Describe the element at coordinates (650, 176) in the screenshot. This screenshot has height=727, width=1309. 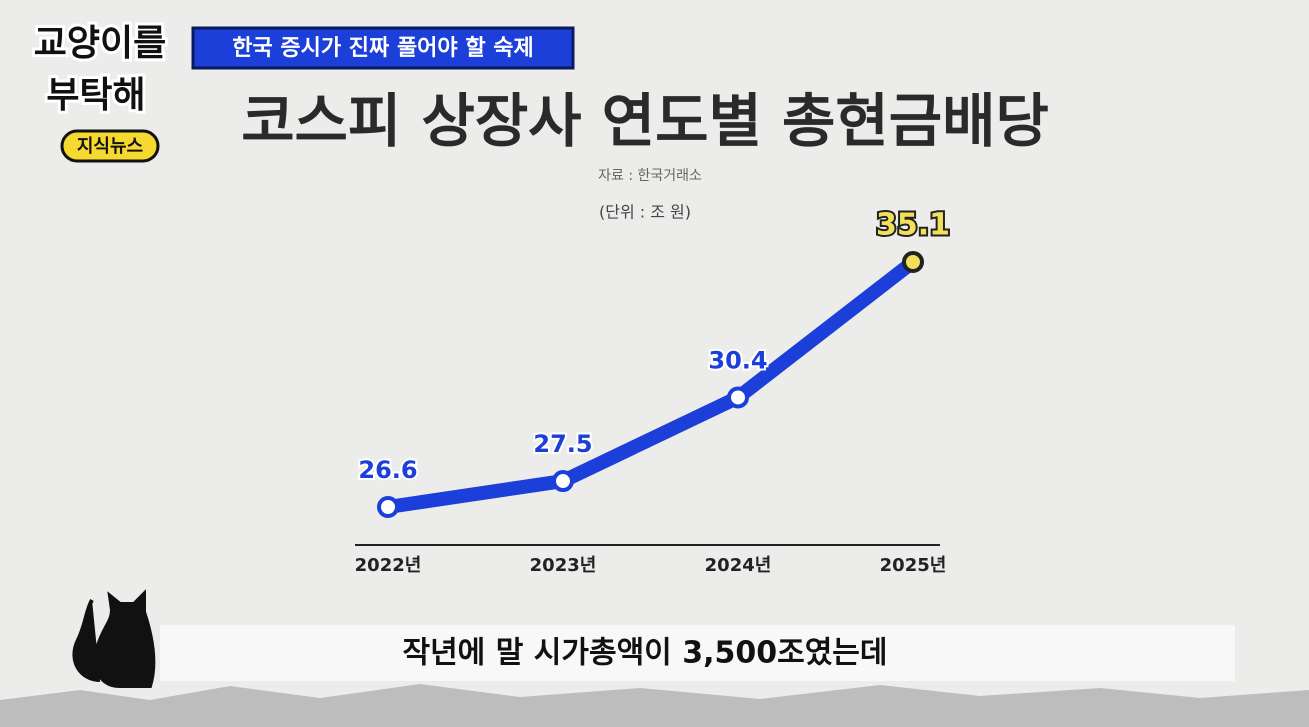
I see `source: 자료 : 한국거래소` at that location.